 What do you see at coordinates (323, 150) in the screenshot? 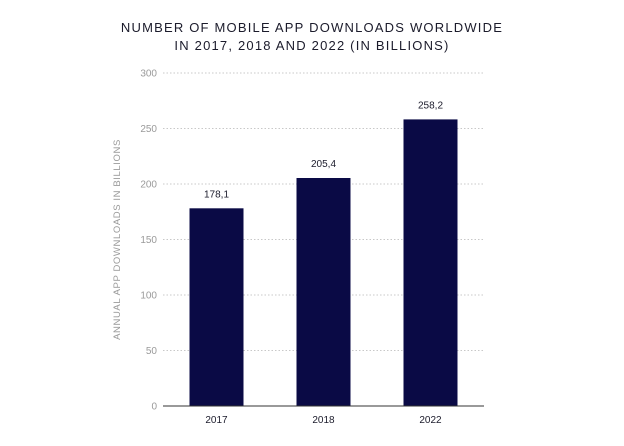
I see `data-labels: 178,1 205,4 258,2` at bounding box center [323, 150].